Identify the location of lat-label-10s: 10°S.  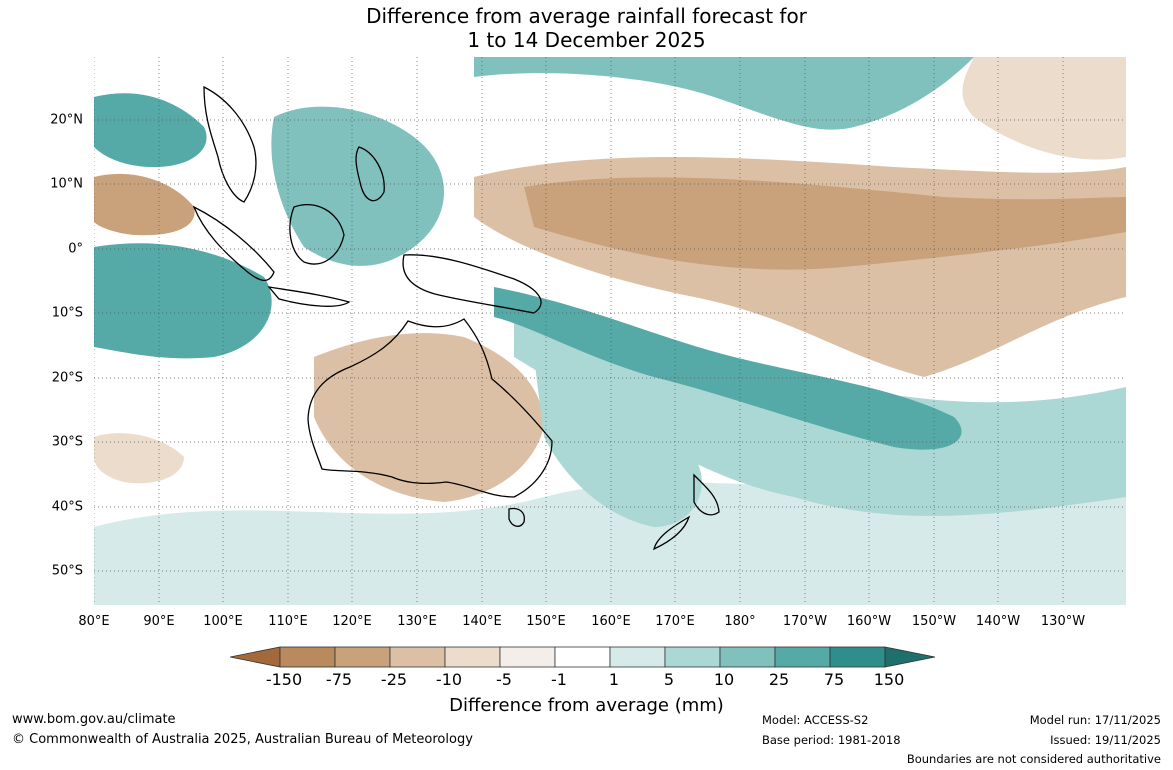
(67, 313).